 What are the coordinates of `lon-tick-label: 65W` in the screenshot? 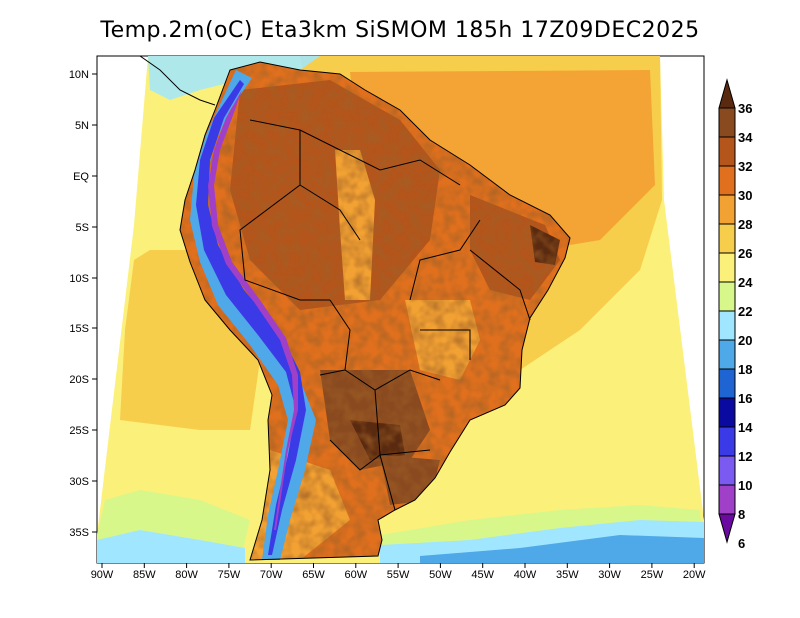 It's located at (313, 575).